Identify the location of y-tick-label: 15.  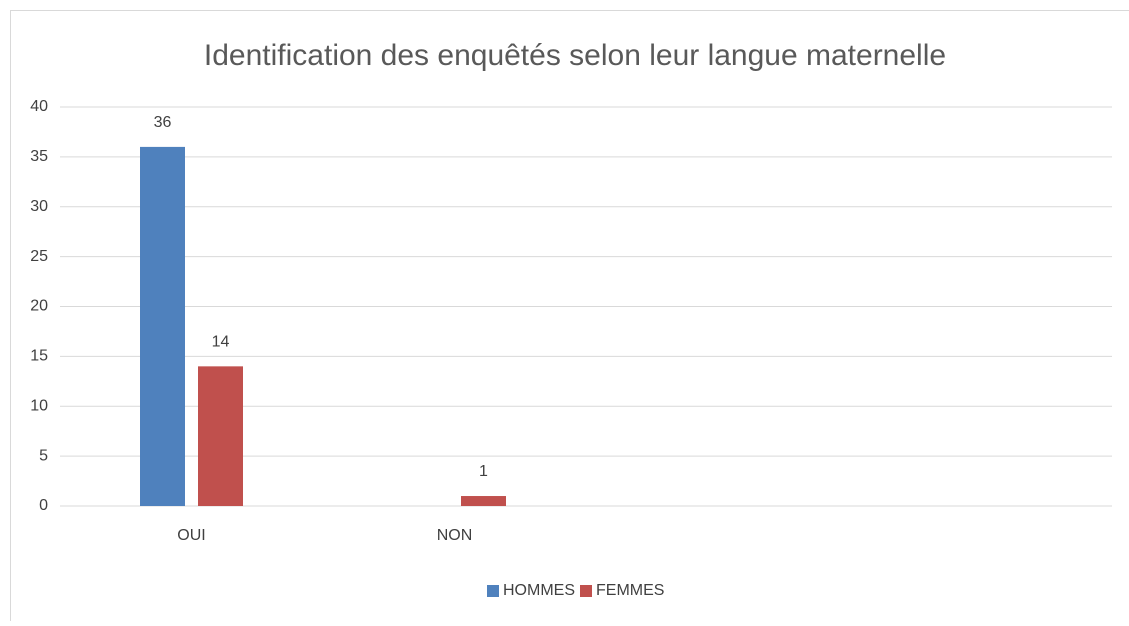
(39, 356).